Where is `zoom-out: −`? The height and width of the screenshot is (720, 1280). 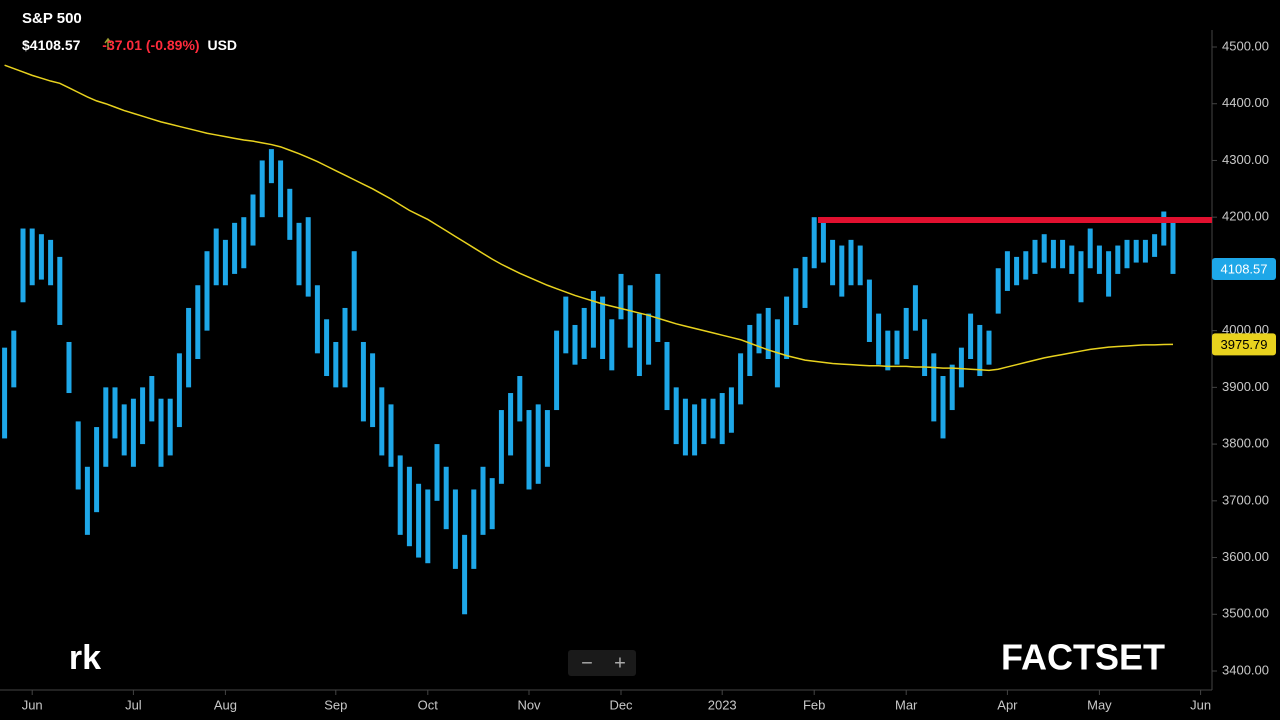
zoom-out: − is located at coordinates (587, 663).